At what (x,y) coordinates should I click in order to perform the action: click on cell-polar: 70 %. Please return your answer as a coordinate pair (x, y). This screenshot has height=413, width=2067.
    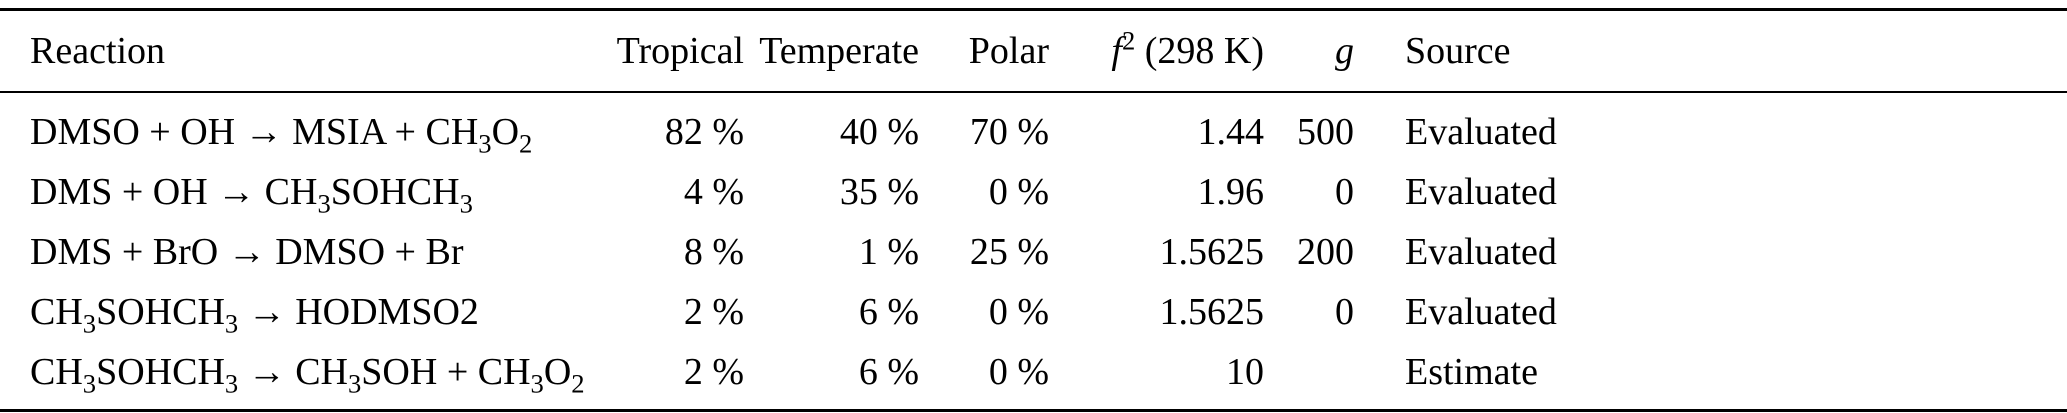
    Looking at the image, I should click on (1009, 132).